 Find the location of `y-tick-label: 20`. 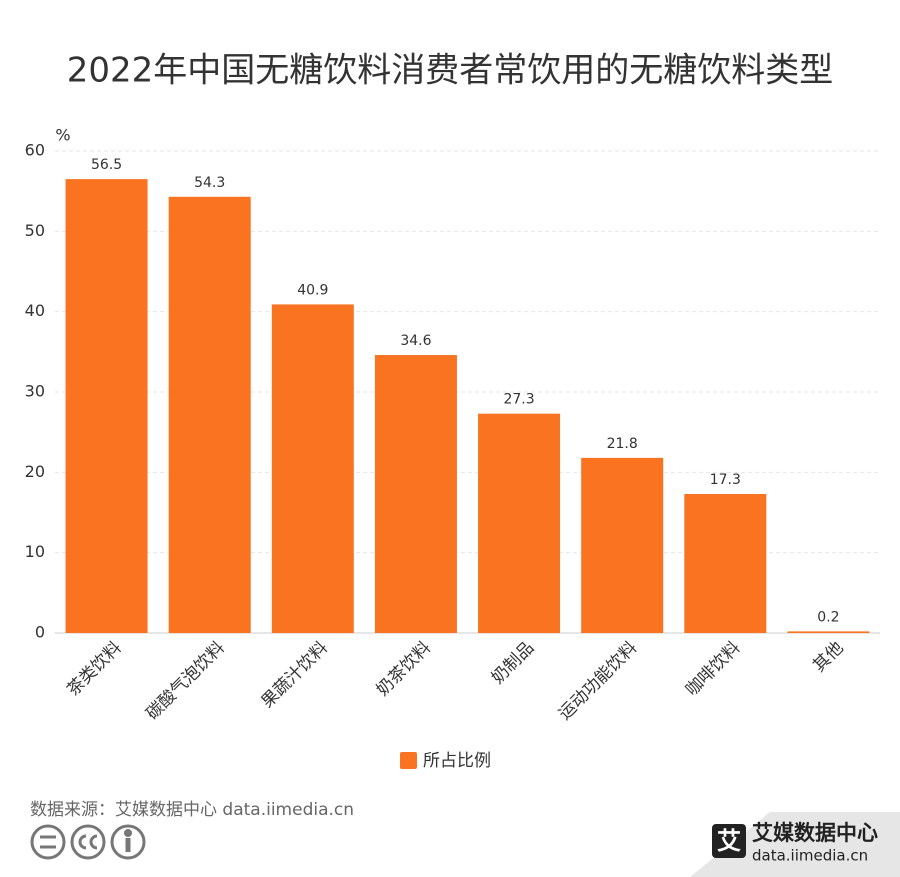

y-tick-label: 20 is located at coordinates (35, 471).